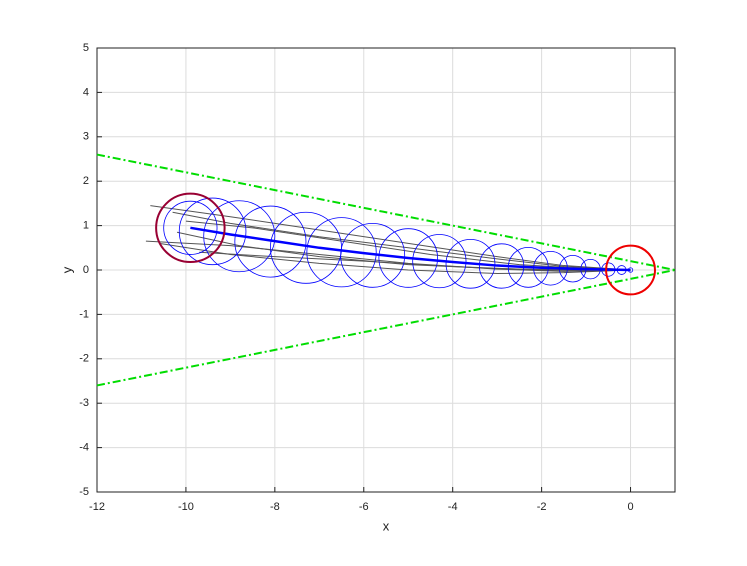 The width and height of the screenshot is (747, 566). Describe the element at coordinates (364, 507) in the screenshot. I see `x-tick-label: -6` at that location.